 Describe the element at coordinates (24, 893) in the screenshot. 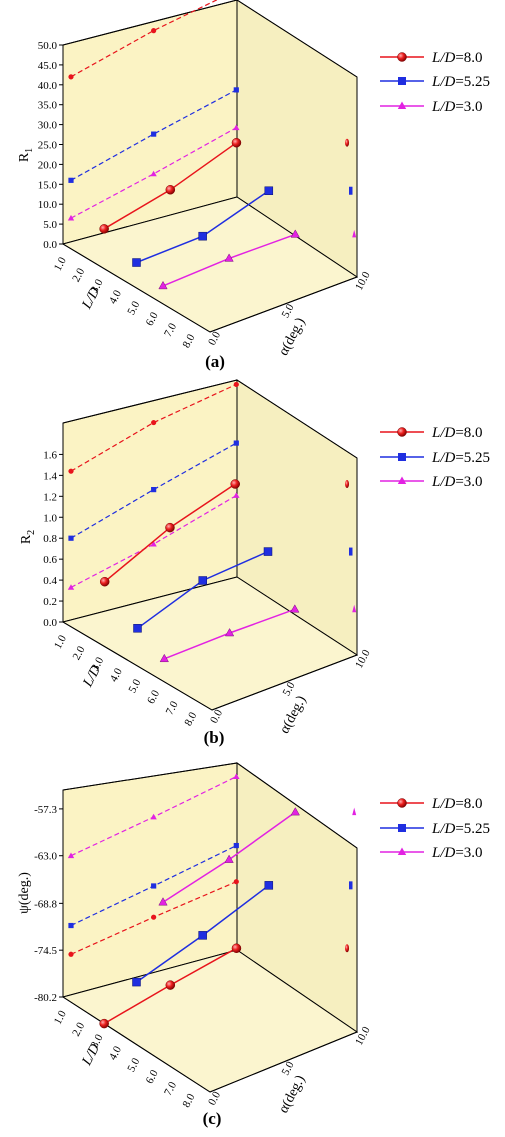

I see `z-axis-label: ψ(deg.)` at that location.